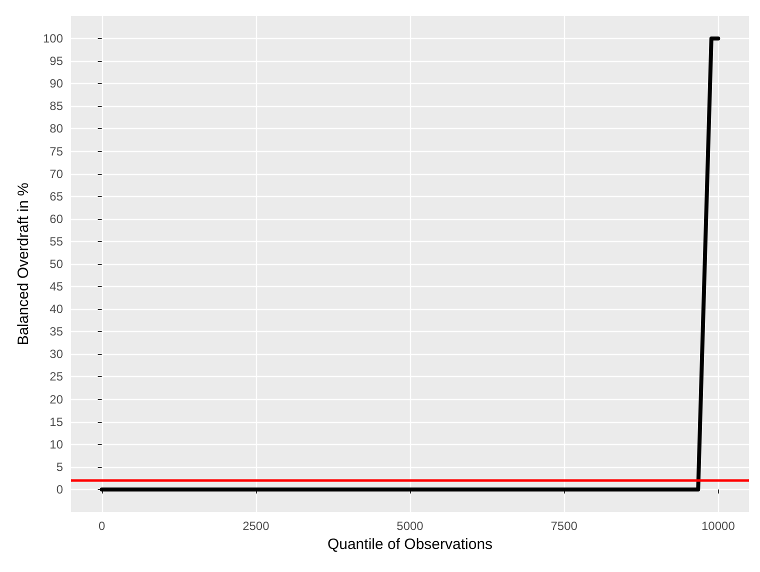 The image size is (760, 572). Describe the element at coordinates (57, 331) in the screenshot. I see `y-tick-label: 35` at that location.